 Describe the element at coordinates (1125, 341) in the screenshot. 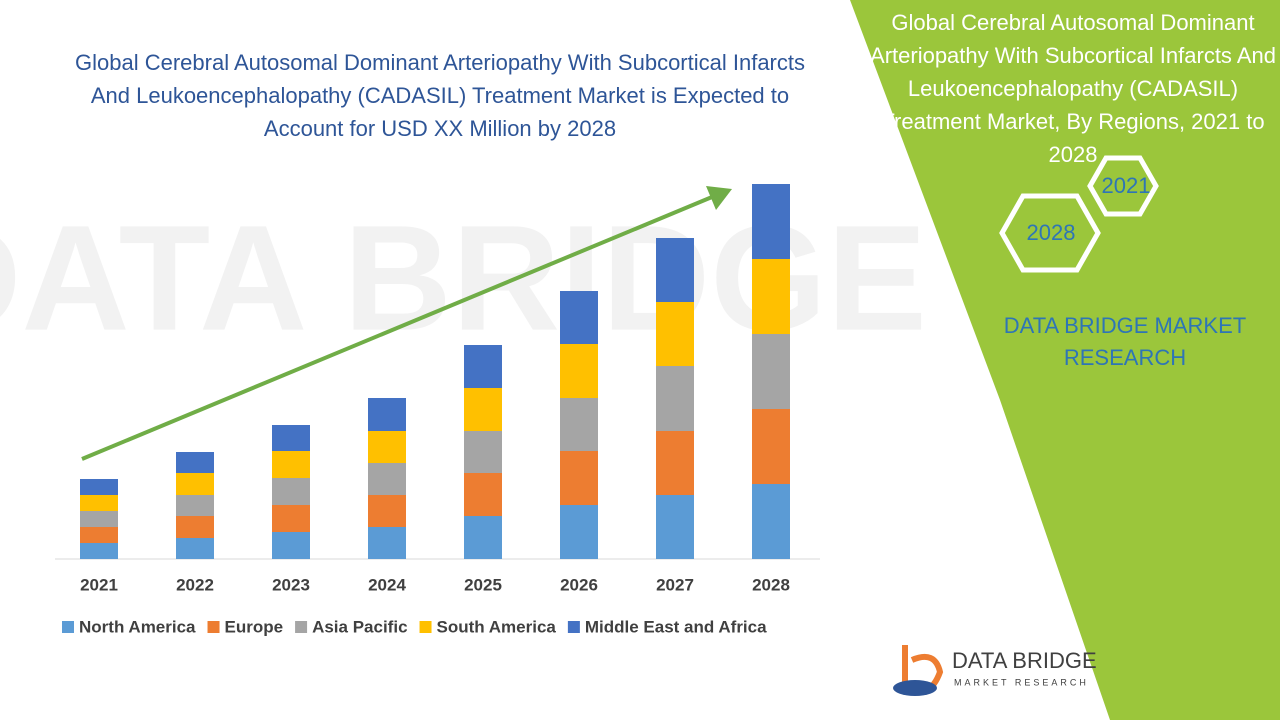

I see `brand: DATA BRIDGE MARKET RESEARCH` at that location.